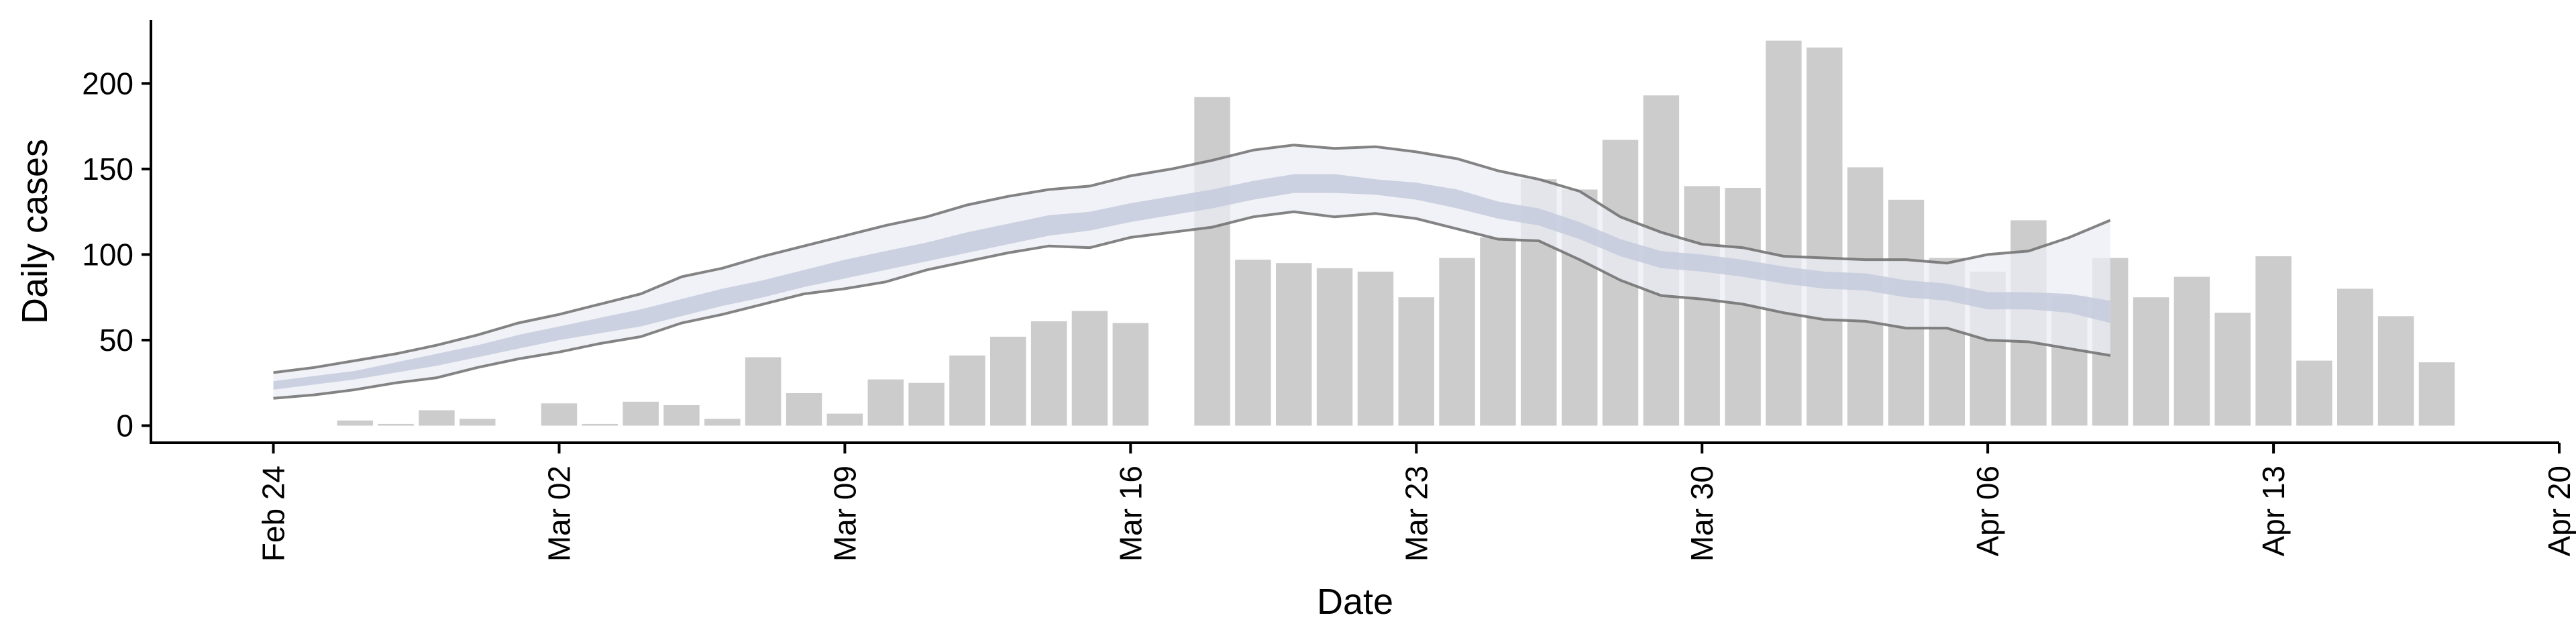 This screenshot has width=2576, height=644. I want to click on x-tick-label: Mar 02, so click(559, 513).